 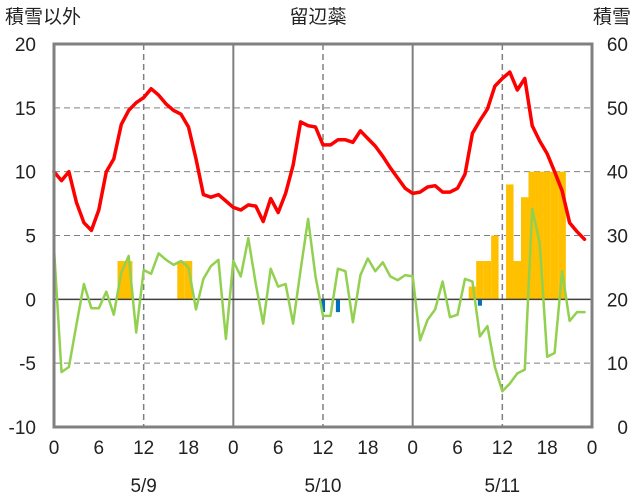 I want to click on y-right-tick-label: 10, so click(x=617, y=364).